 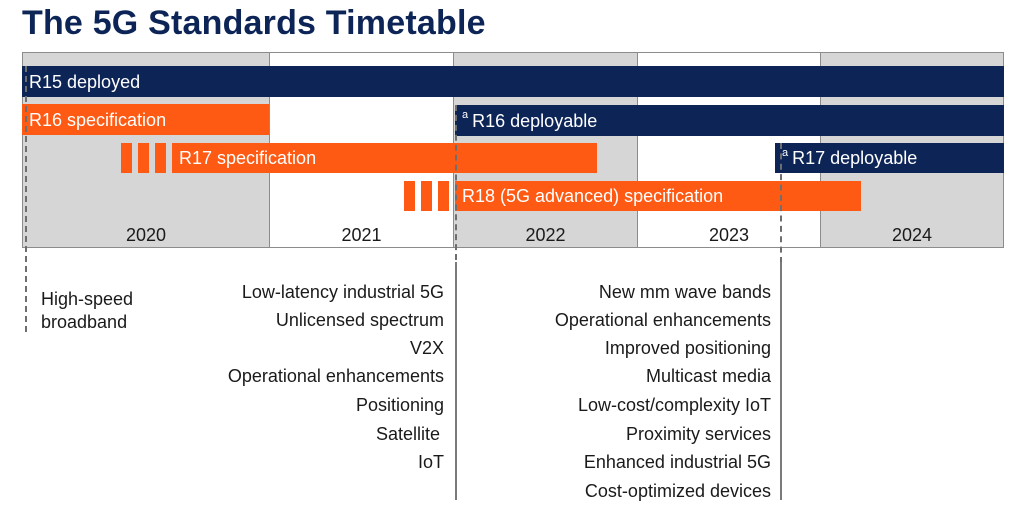 I want to click on r16-deployable-bar: a R16 deployable, so click(x=729, y=120).